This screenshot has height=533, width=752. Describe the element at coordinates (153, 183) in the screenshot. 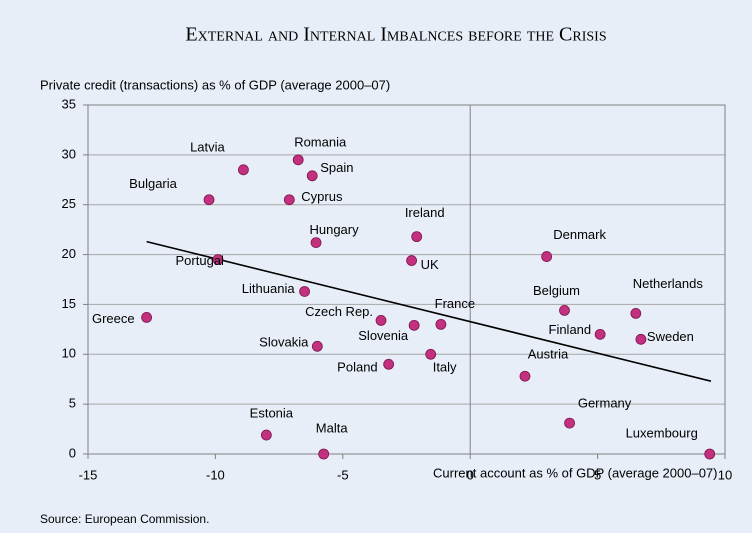

I see `point-label: Bulgaria` at that location.